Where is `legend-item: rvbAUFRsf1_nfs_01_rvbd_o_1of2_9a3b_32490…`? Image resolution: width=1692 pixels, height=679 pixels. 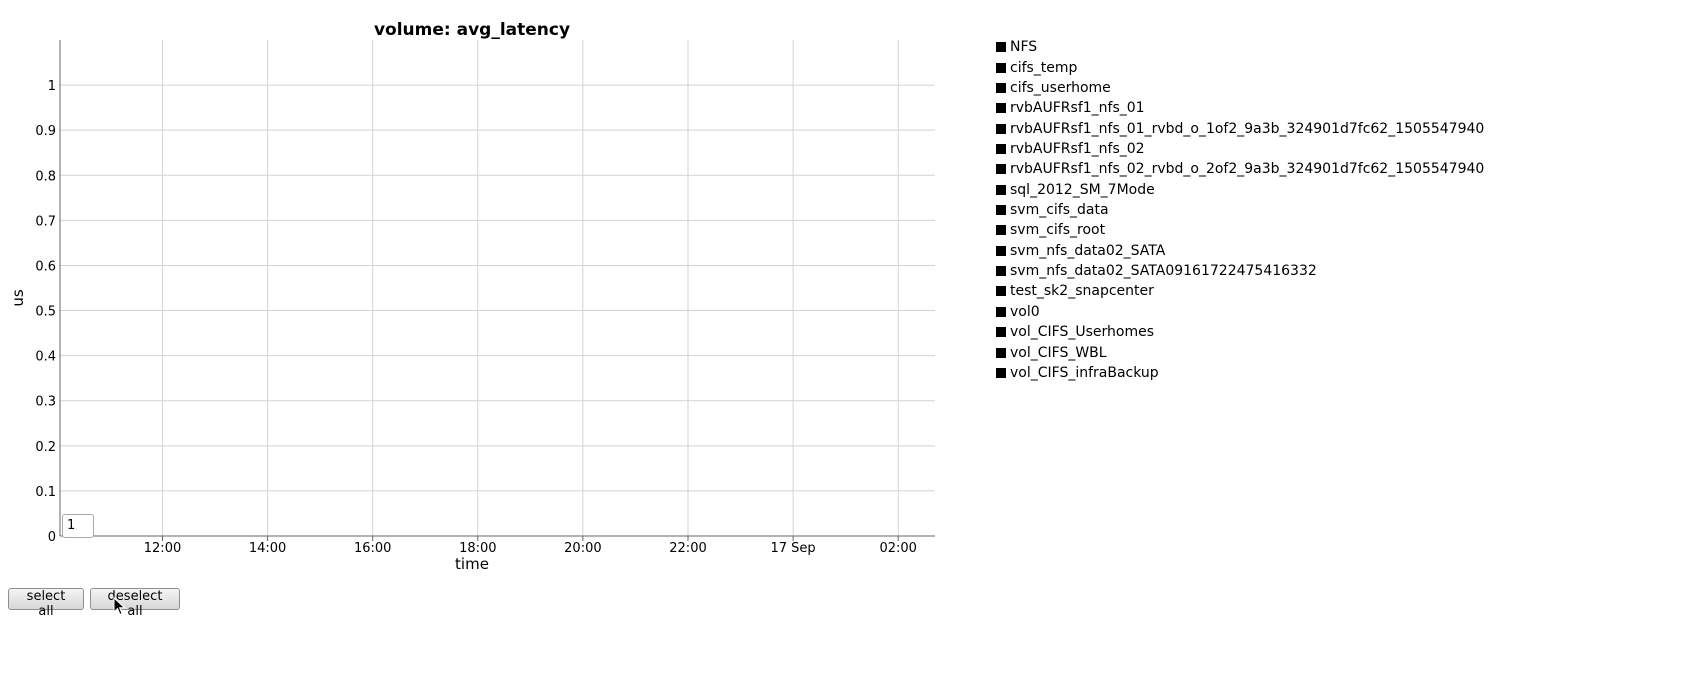
legend-item: rvbAUFRsf1_nfs_01_rvbd_o_1of2_9a3b_32490… is located at coordinates (1240, 128).